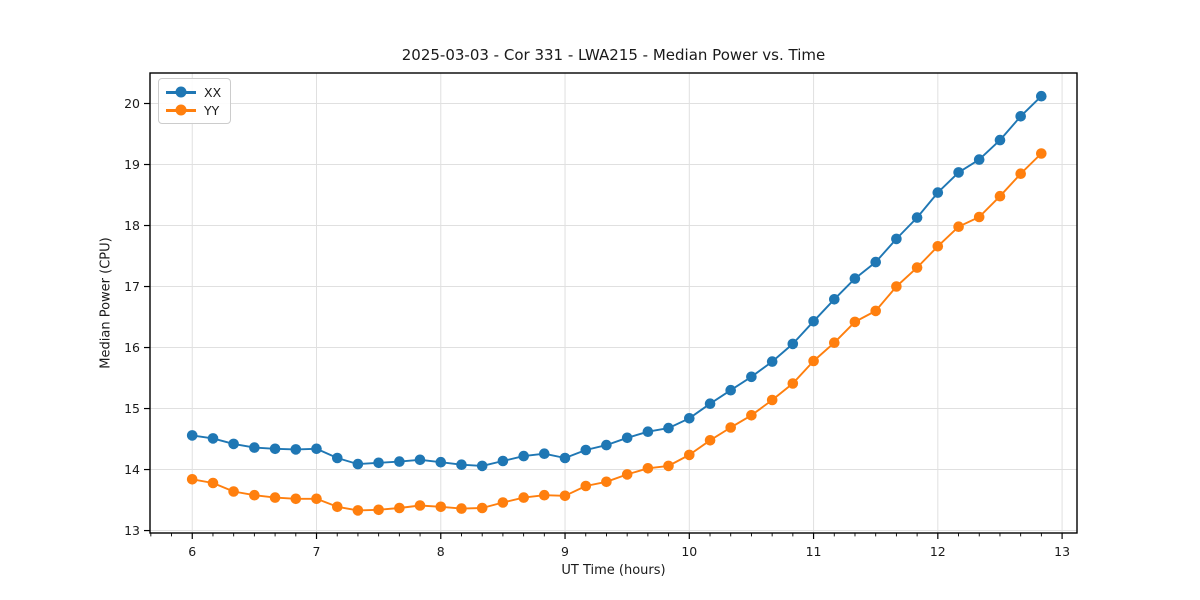  Describe the element at coordinates (192, 551) in the screenshot. I see `x-tick-label: 6` at that location.